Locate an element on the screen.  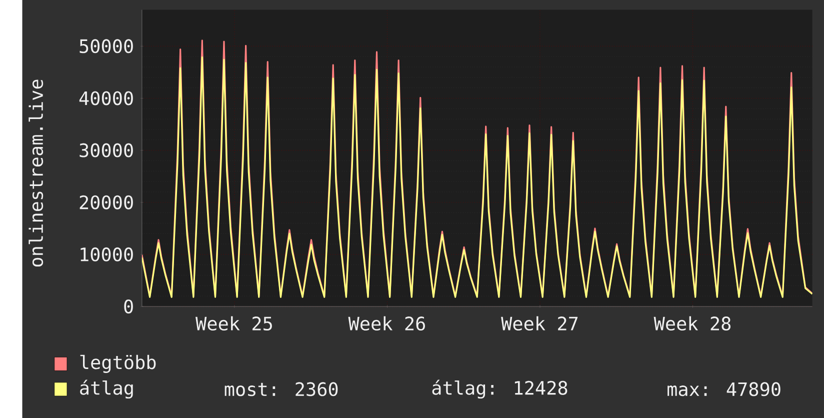
x-tick-label: Week 26 is located at coordinates (386, 323).